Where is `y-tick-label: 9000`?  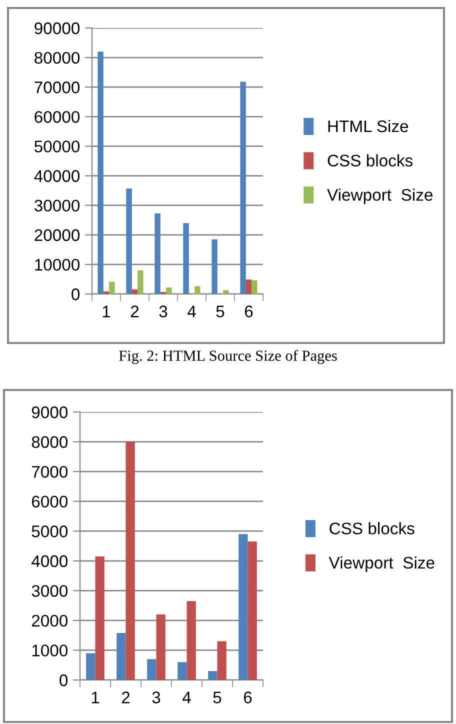 y-tick-label: 9000 is located at coordinates (50, 412).